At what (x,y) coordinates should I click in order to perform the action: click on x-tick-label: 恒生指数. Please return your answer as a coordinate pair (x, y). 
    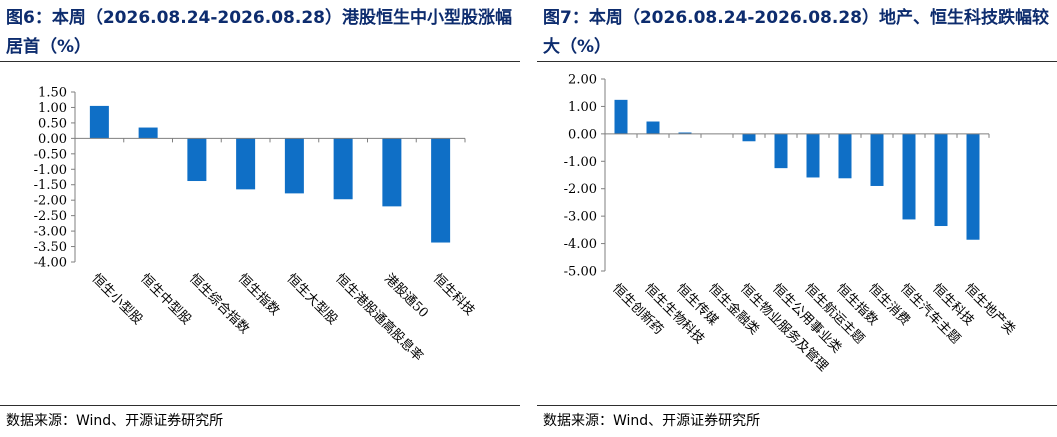
    Looking at the image, I should click on (258, 294).